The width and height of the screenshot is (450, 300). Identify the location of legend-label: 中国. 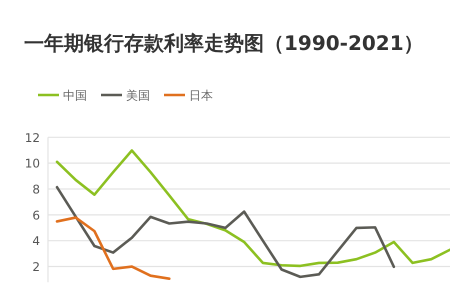
(75, 95).